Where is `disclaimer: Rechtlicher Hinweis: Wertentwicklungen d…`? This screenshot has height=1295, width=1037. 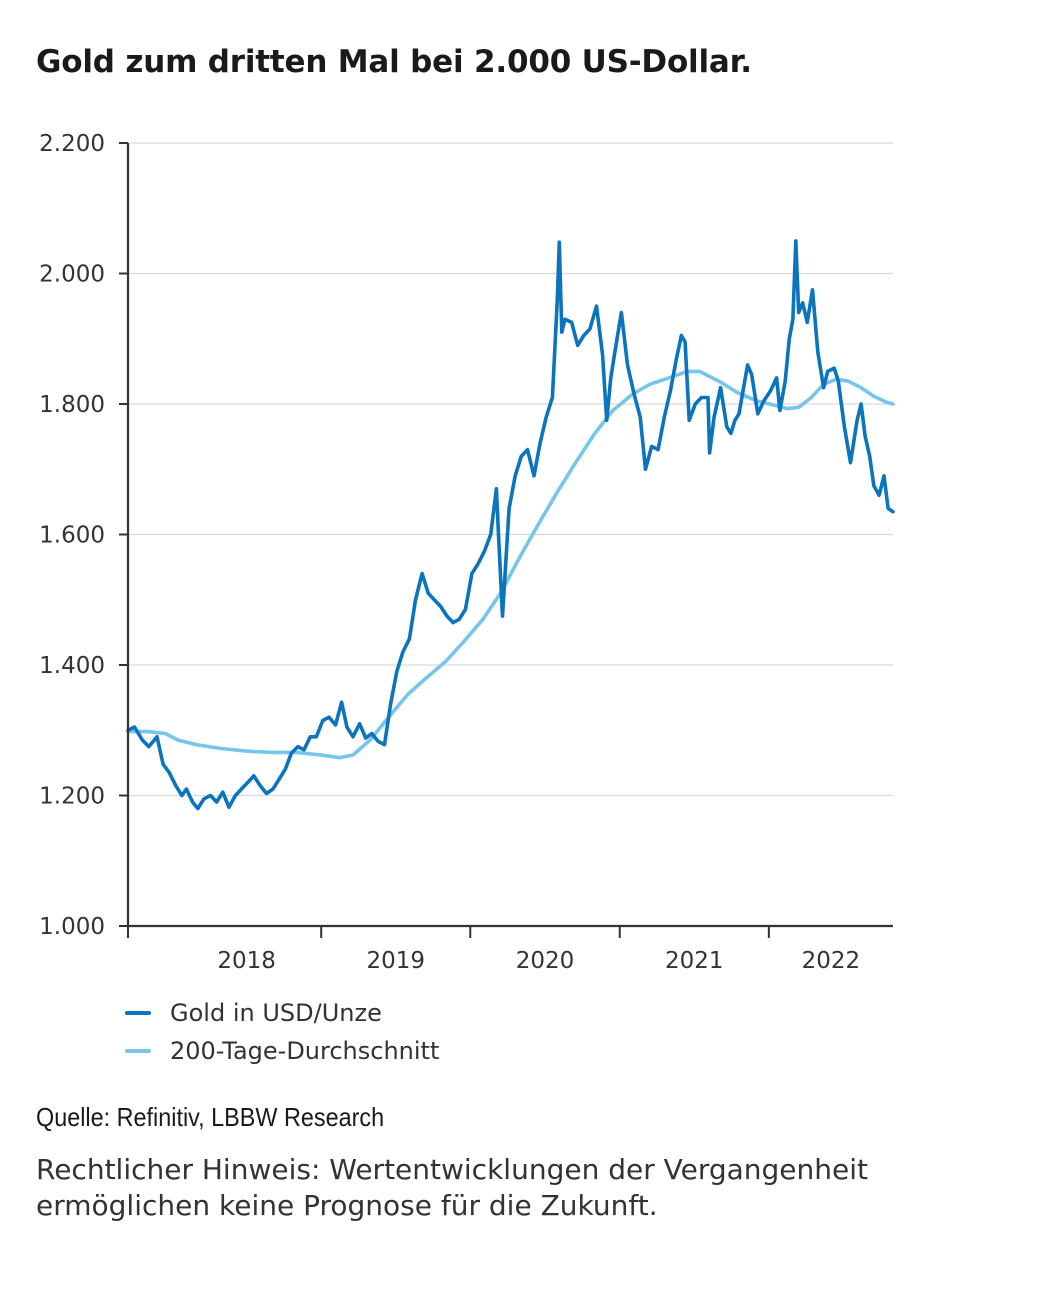 disclaimer: Rechtlicher Hinweis: Wertentwicklungen d… is located at coordinates (452, 1187).